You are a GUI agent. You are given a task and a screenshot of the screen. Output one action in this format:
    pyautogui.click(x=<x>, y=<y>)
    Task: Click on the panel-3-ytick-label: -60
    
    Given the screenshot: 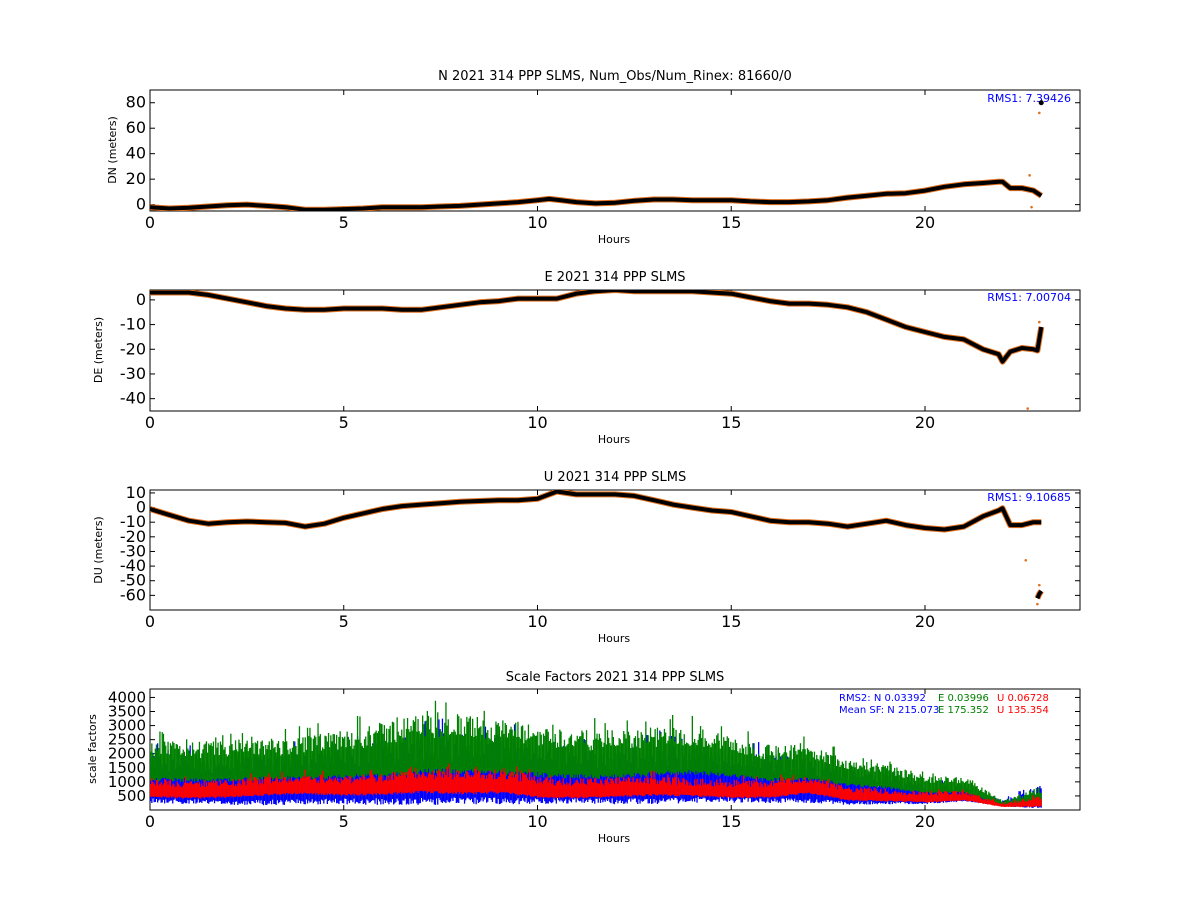 What is the action you would take?
    pyautogui.click(x=133, y=594)
    